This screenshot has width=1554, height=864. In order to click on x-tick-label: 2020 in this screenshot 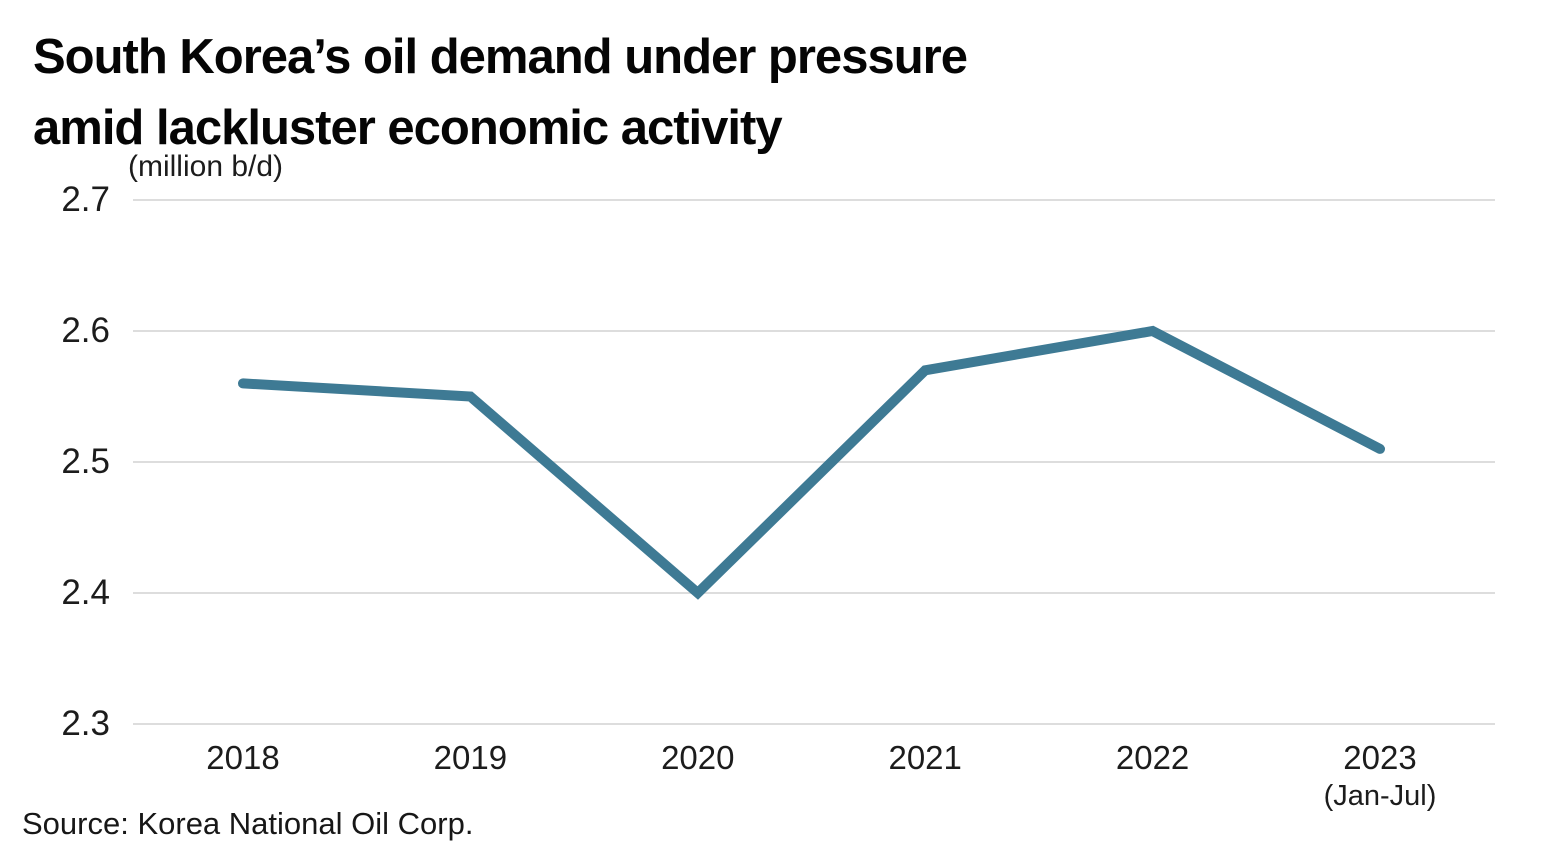, I will do `click(698, 758)`.